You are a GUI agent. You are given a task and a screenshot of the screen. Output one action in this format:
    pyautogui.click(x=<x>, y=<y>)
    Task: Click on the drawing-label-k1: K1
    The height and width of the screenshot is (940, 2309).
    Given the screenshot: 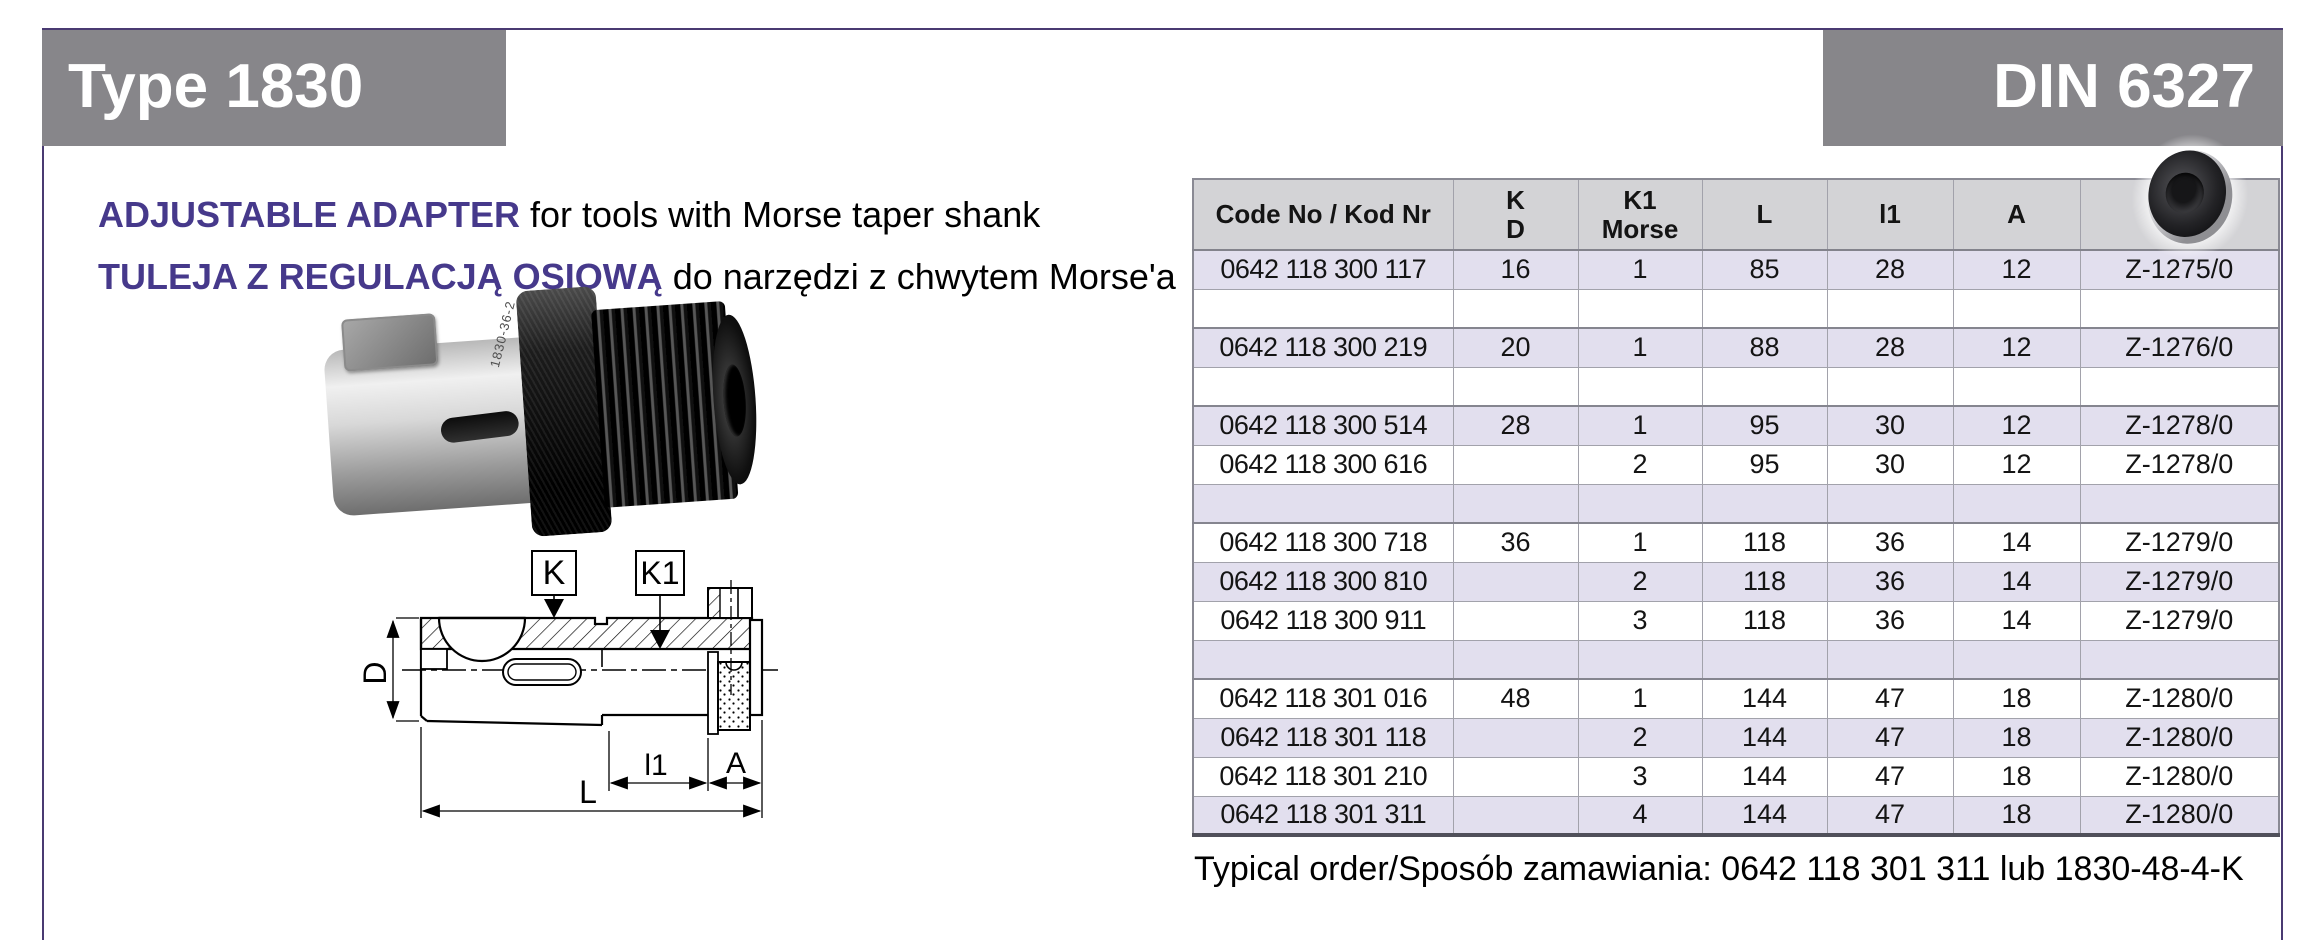 What is the action you would take?
    pyautogui.click(x=659, y=573)
    